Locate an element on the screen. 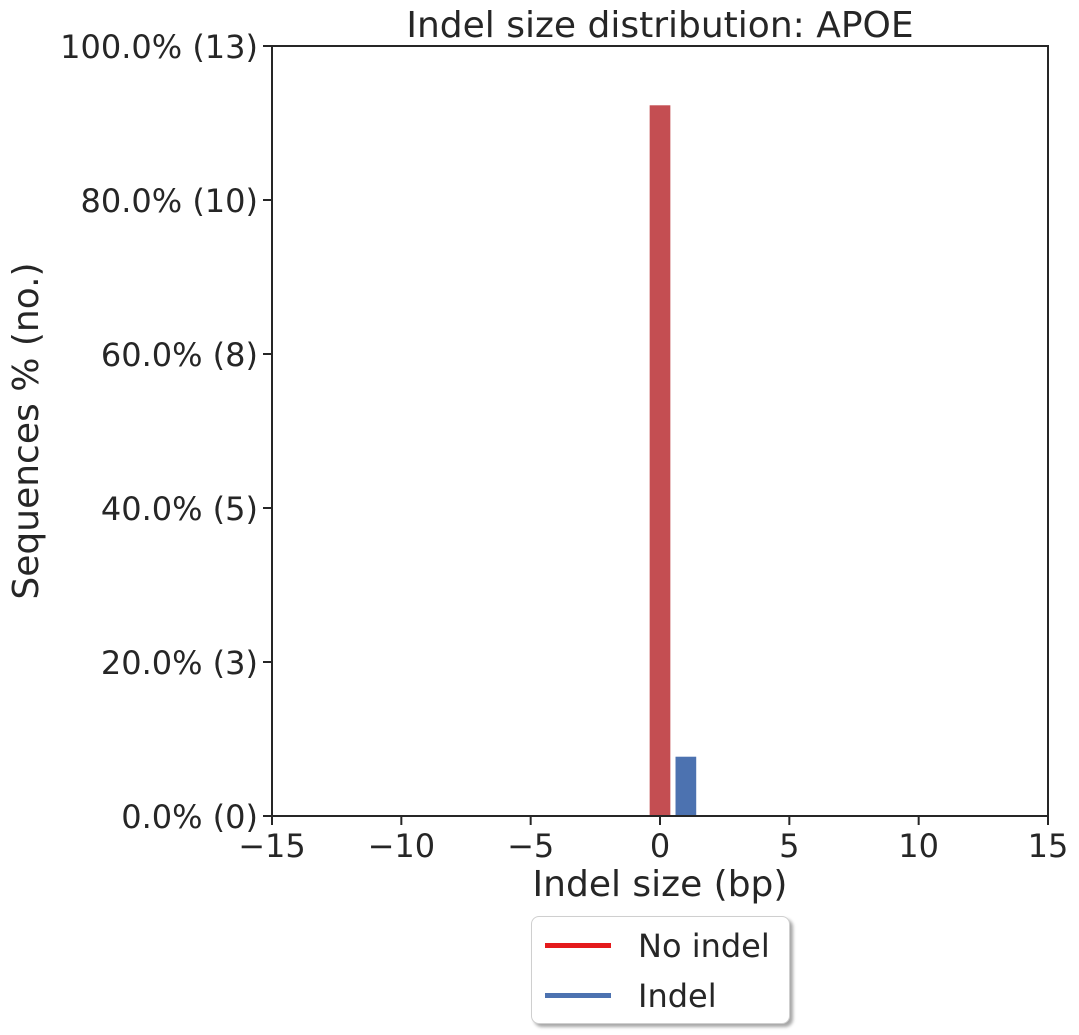  y-axis-label: Sequences % (no.) is located at coordinates (26, 430).